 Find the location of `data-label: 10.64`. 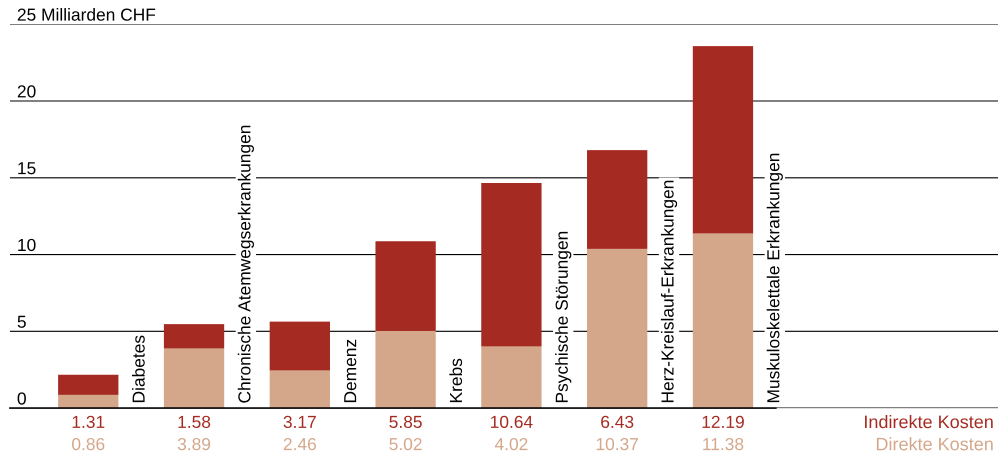

data-label: 10.64 is located at coordinates (512, 422).